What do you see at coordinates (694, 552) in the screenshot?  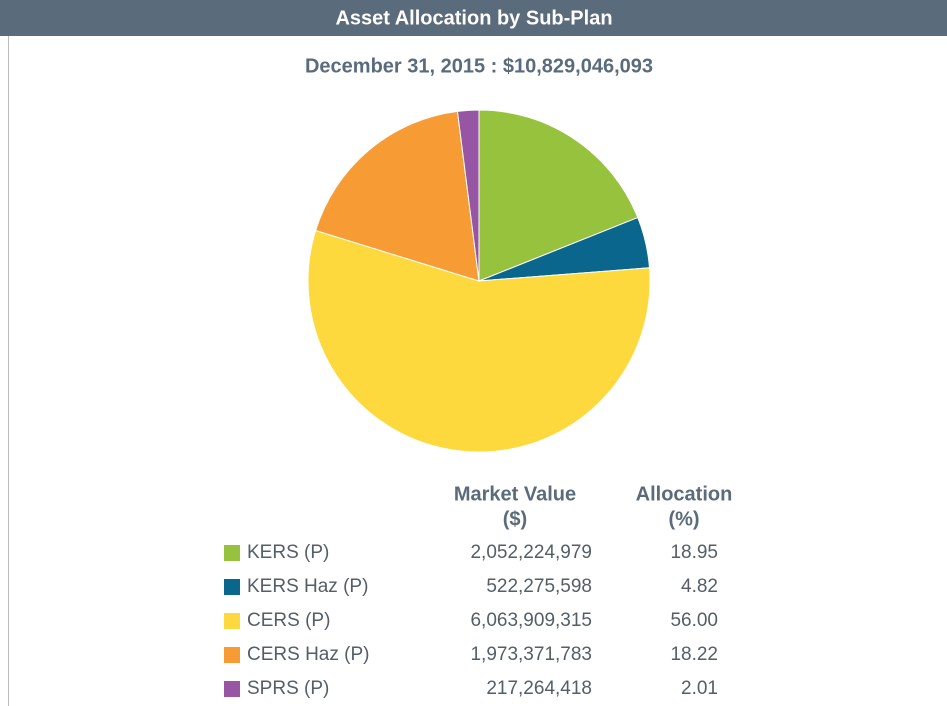 I see `allocation-value: 18.95` at bounding box center [694, 552].